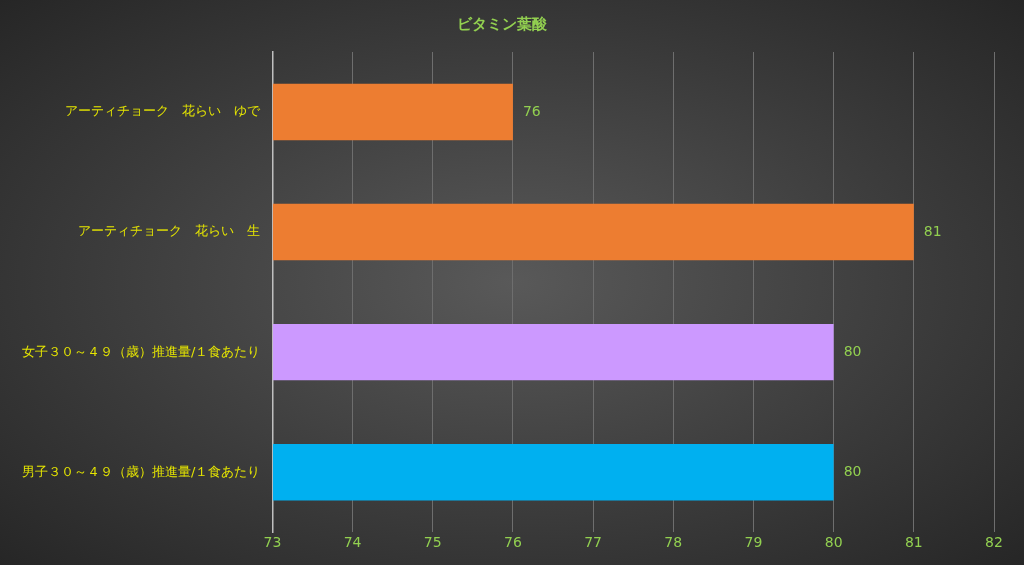 The height and width of the screenshot is (565, 1024). I want to click on y-tick-label: アーティチョーク 花らい 生, so click(169, 231).